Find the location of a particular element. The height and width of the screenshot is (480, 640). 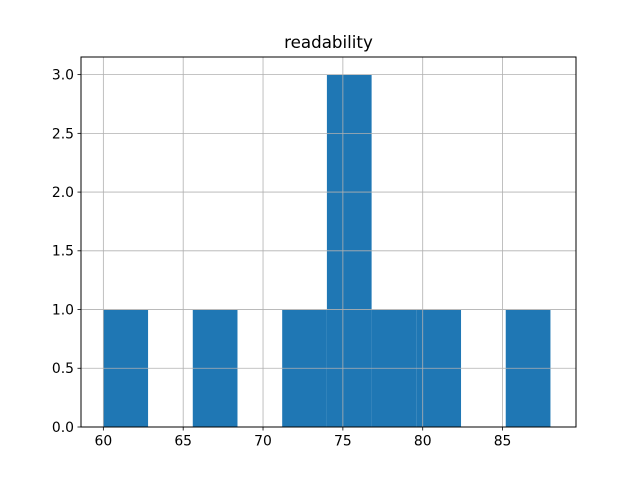

chart-title: readability is located at coordinates (328, 42).